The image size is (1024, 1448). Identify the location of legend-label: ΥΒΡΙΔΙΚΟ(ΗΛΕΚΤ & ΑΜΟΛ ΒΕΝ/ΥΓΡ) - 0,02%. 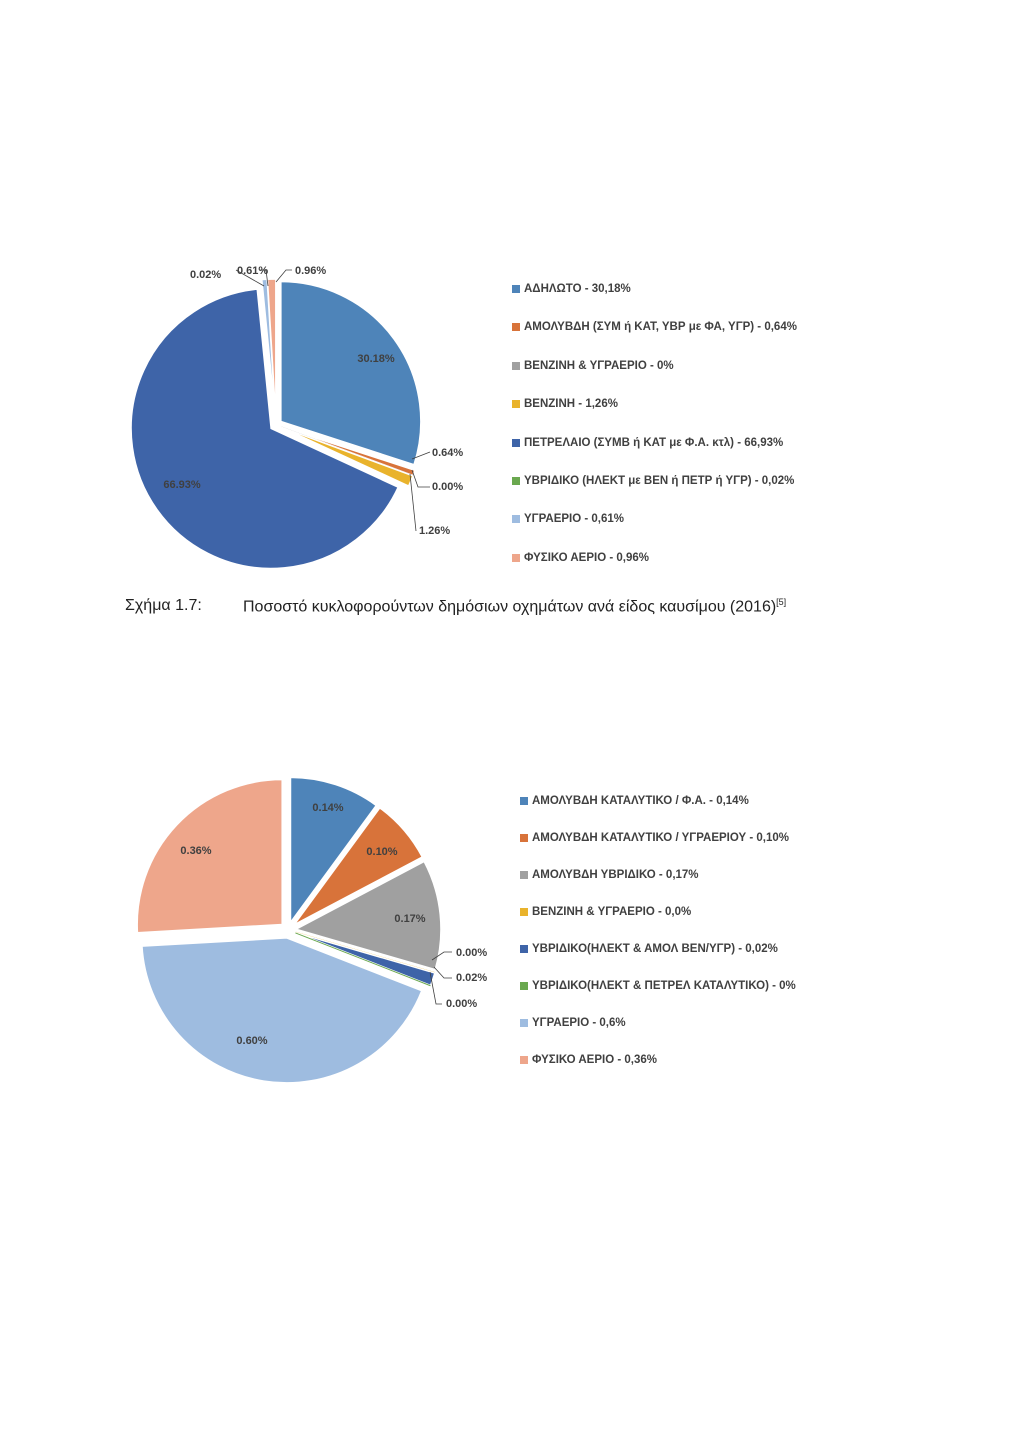
(655, 949).